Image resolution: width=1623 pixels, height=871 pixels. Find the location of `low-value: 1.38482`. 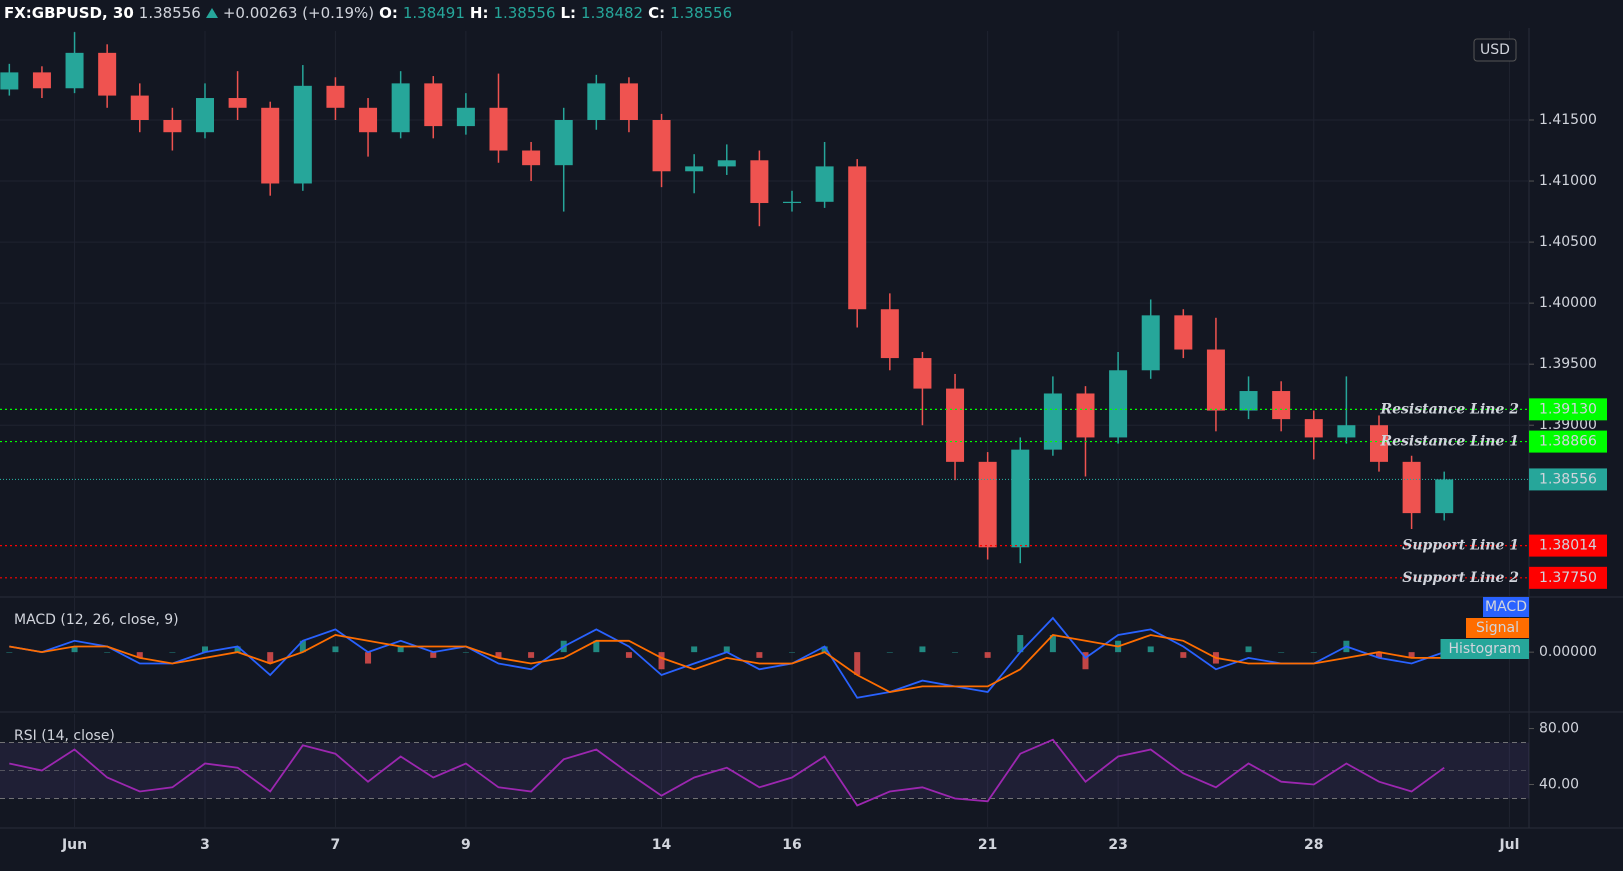

low-value: 1.38482 is located at coordinates (612, 13).